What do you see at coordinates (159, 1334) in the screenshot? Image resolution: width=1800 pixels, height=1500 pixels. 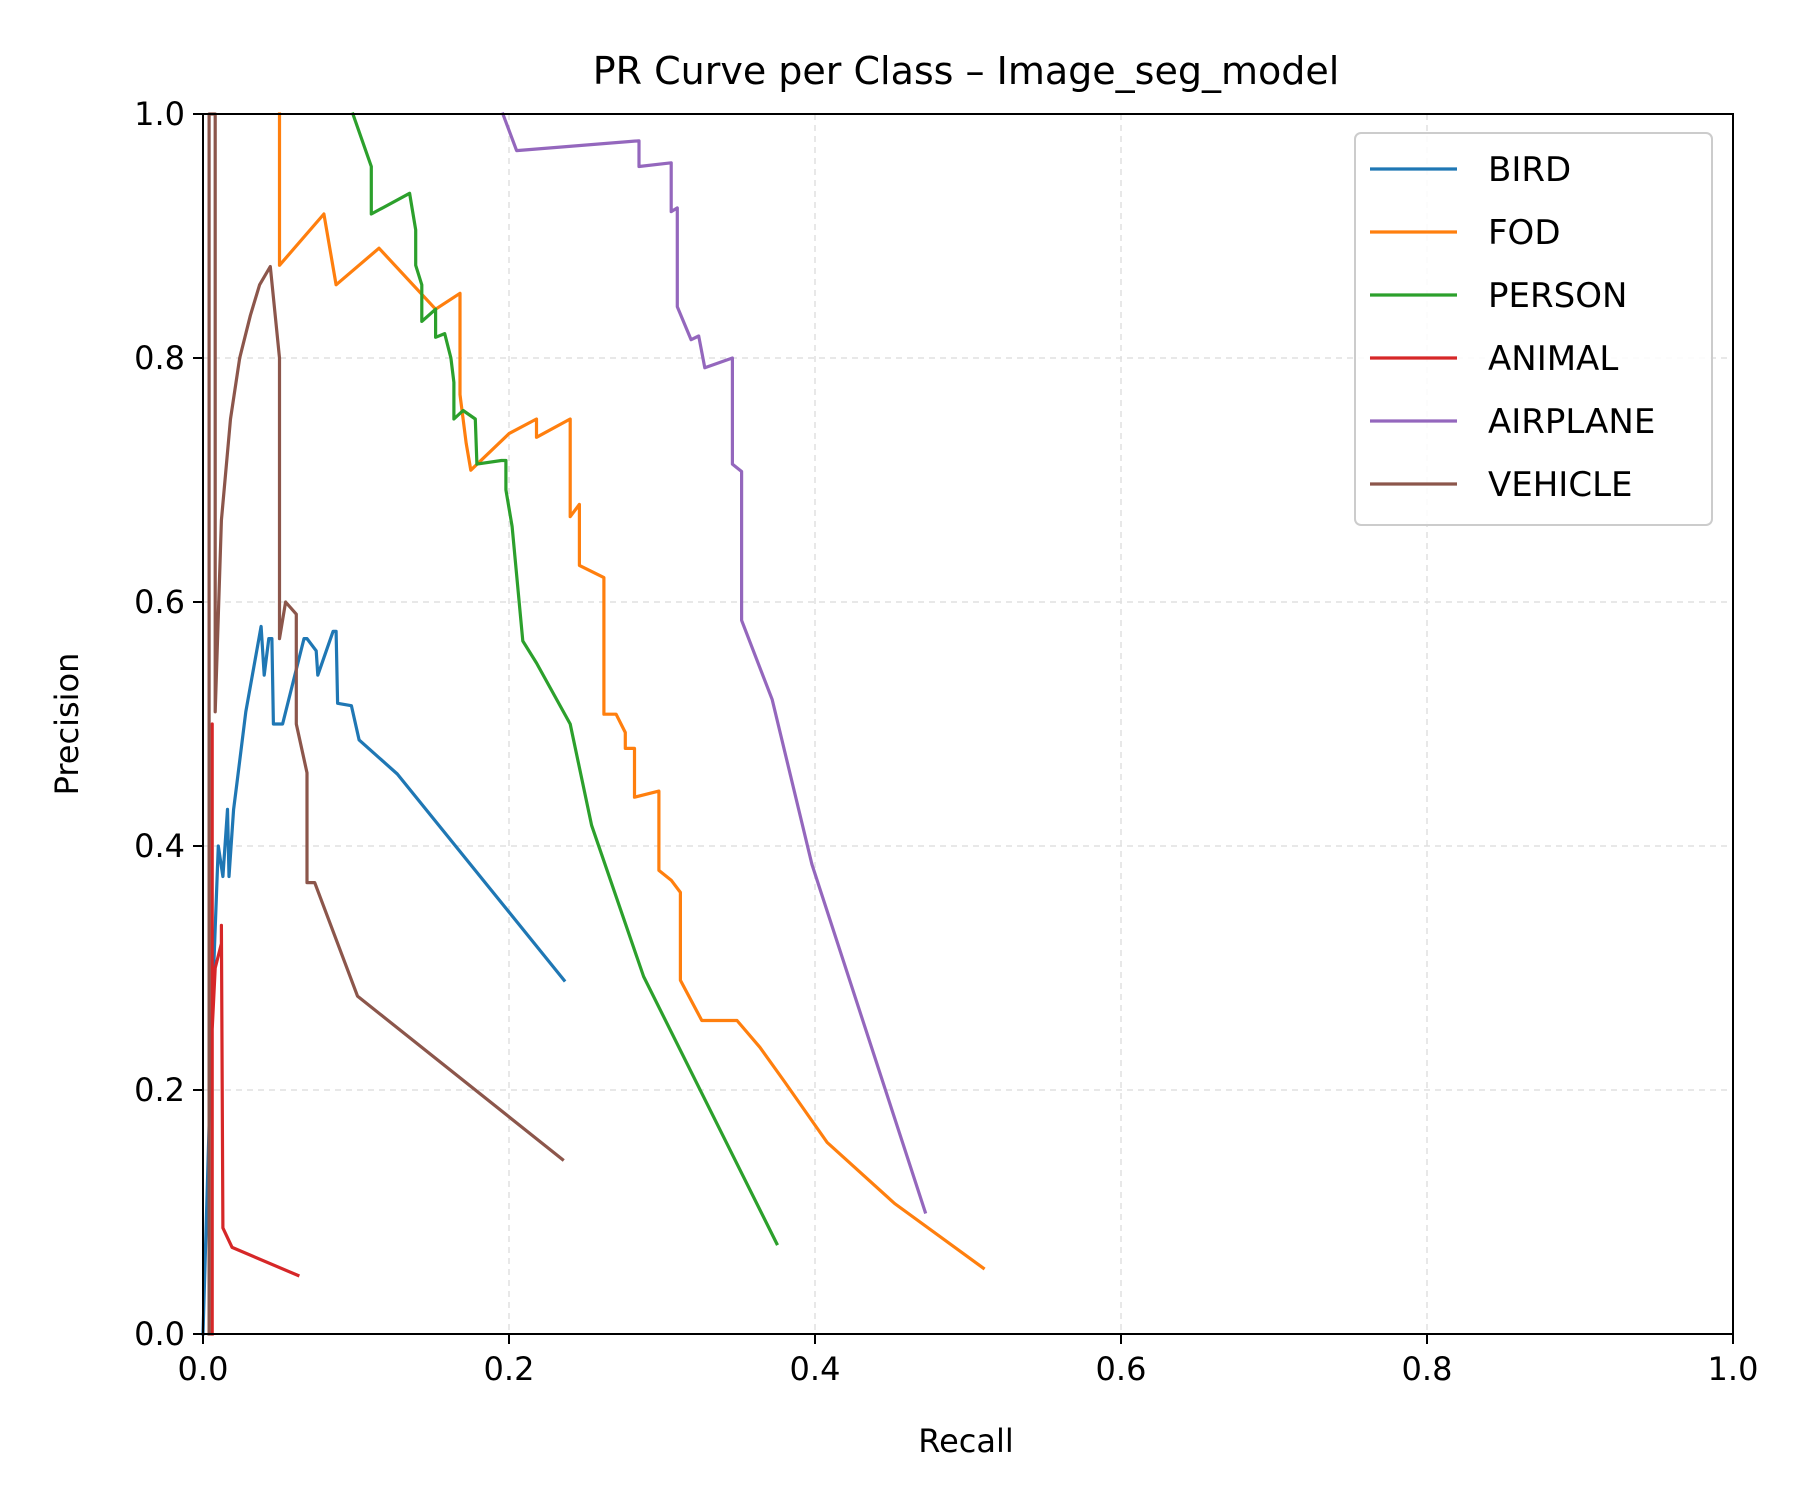 I see `y-tick-label: 0.0` at bounding box center [159, 1334].